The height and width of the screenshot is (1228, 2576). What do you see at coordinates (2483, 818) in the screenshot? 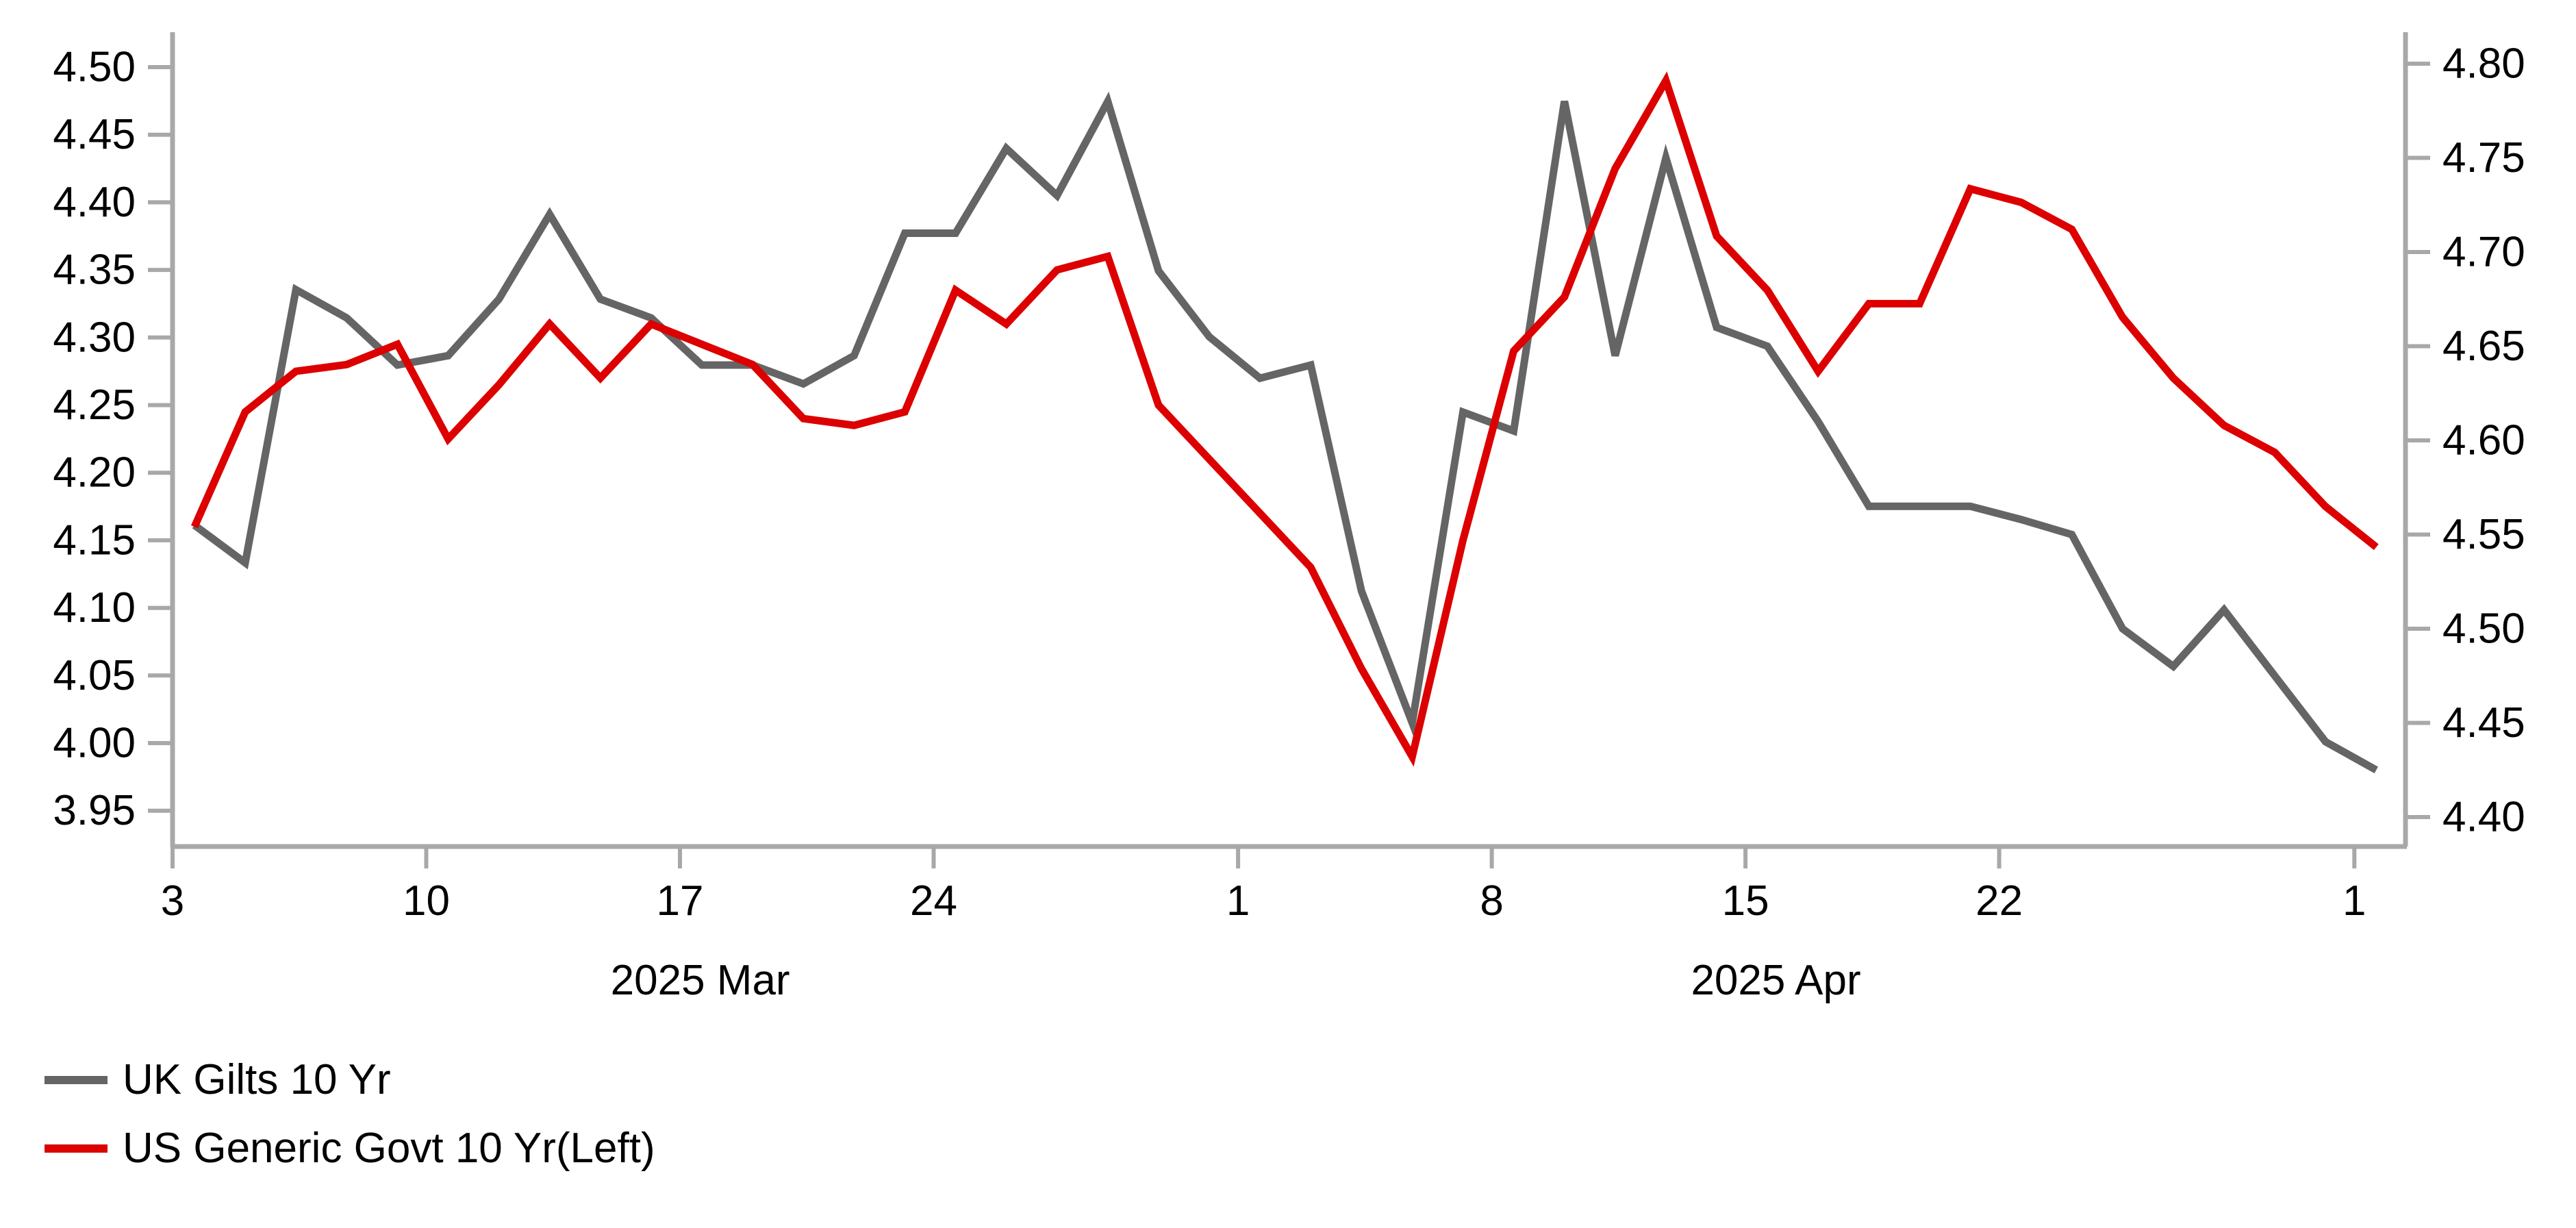
I see `y-axis-right-tick-label: 4.40` at bounding box center [2483, 818].